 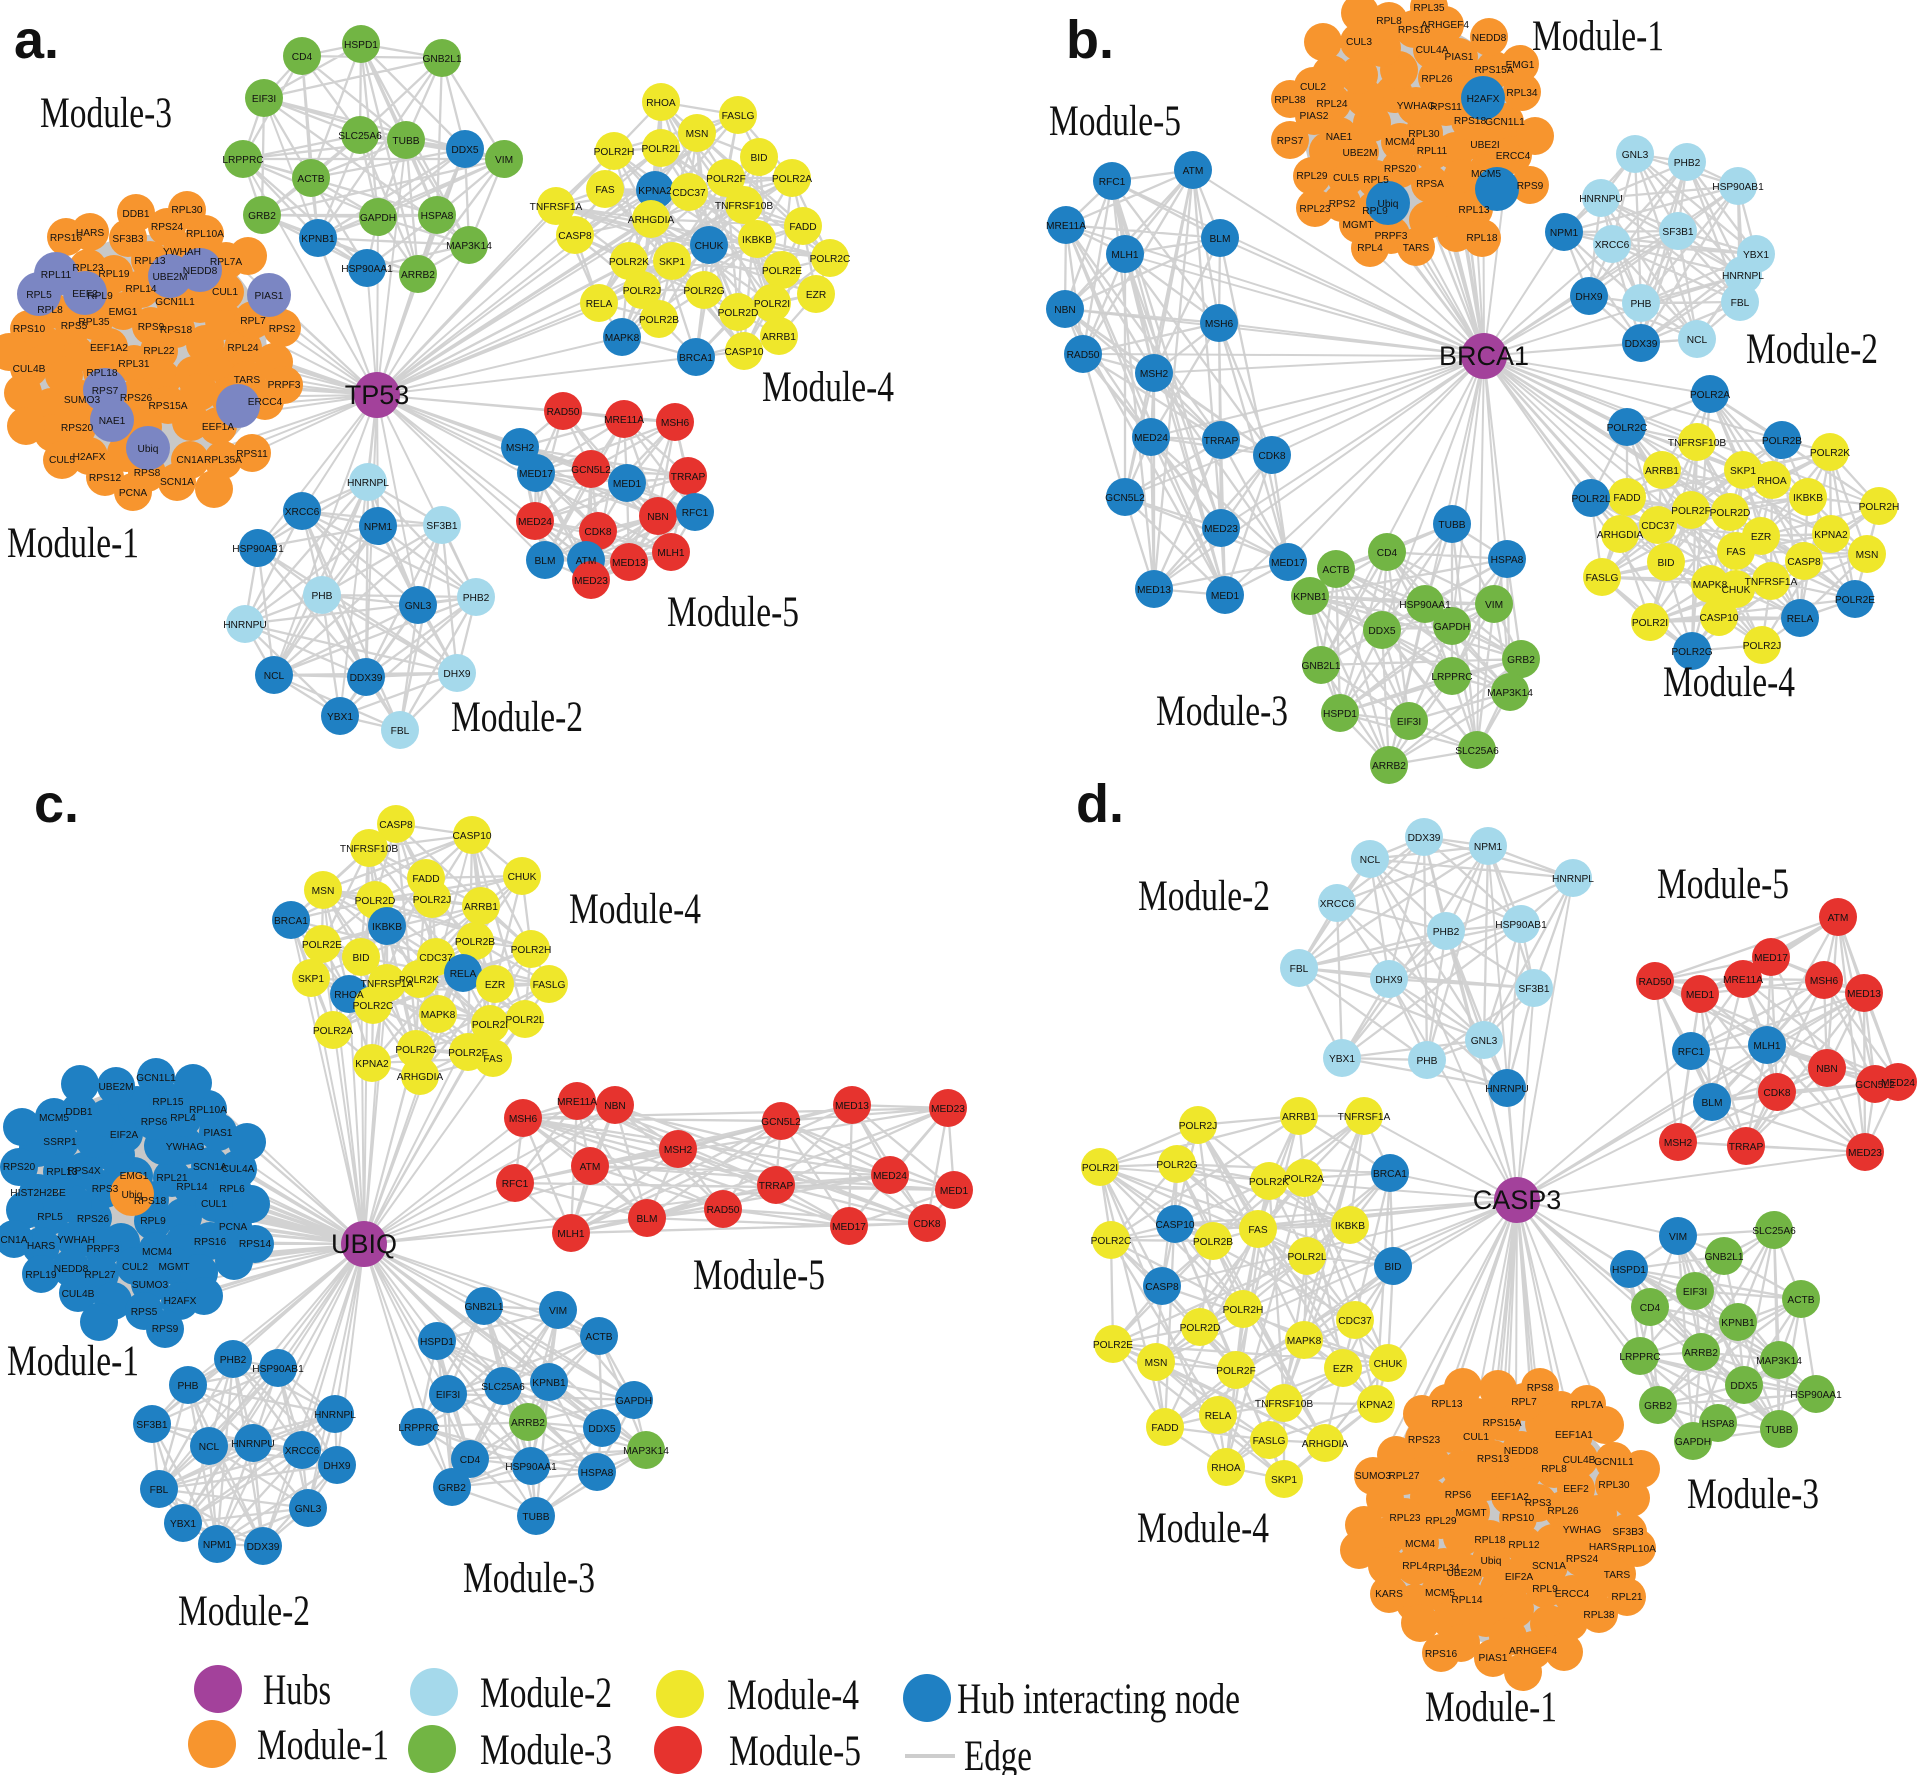 What do you see at coordinates (1590, 499) in the screenshot?
I see `svg-text: POLR2L` at bounding box center [1590, 499].